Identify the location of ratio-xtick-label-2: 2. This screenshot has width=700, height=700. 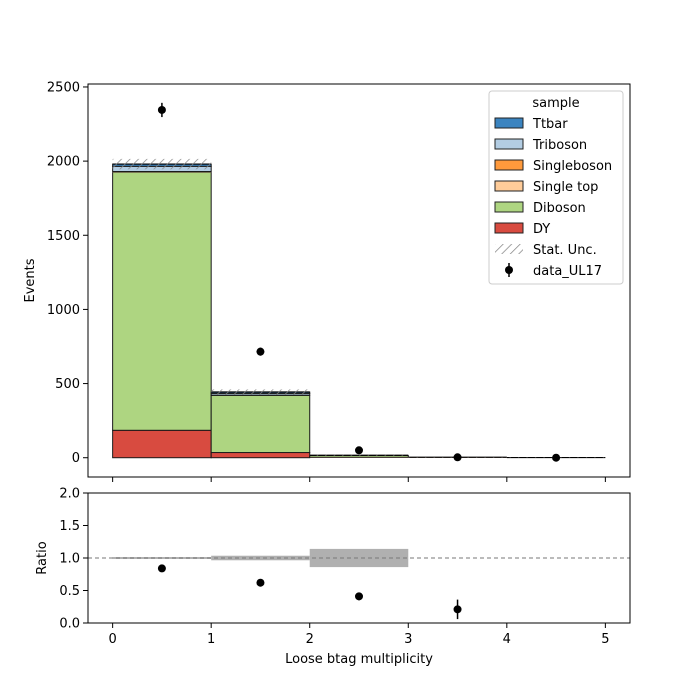
(310, 639).